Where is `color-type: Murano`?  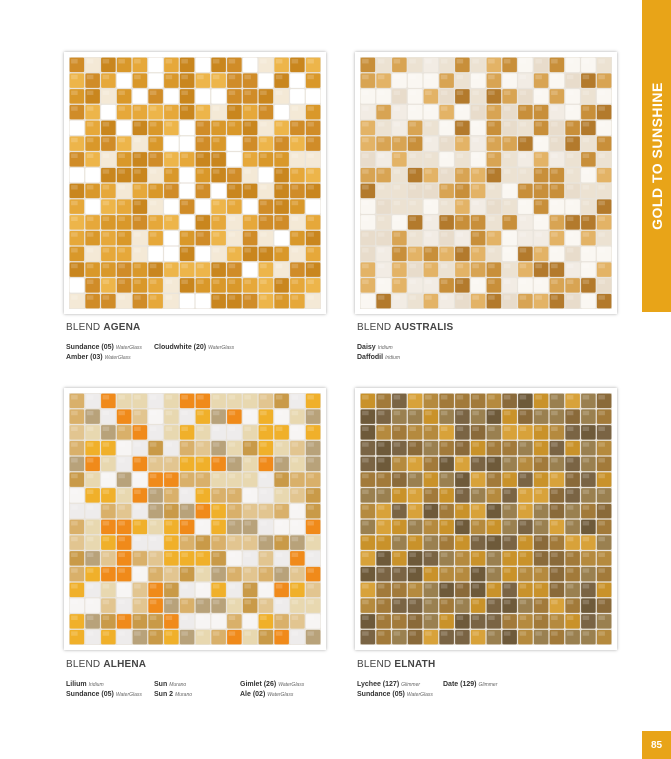
color-type: Murano is located at coordinates (184, 695).